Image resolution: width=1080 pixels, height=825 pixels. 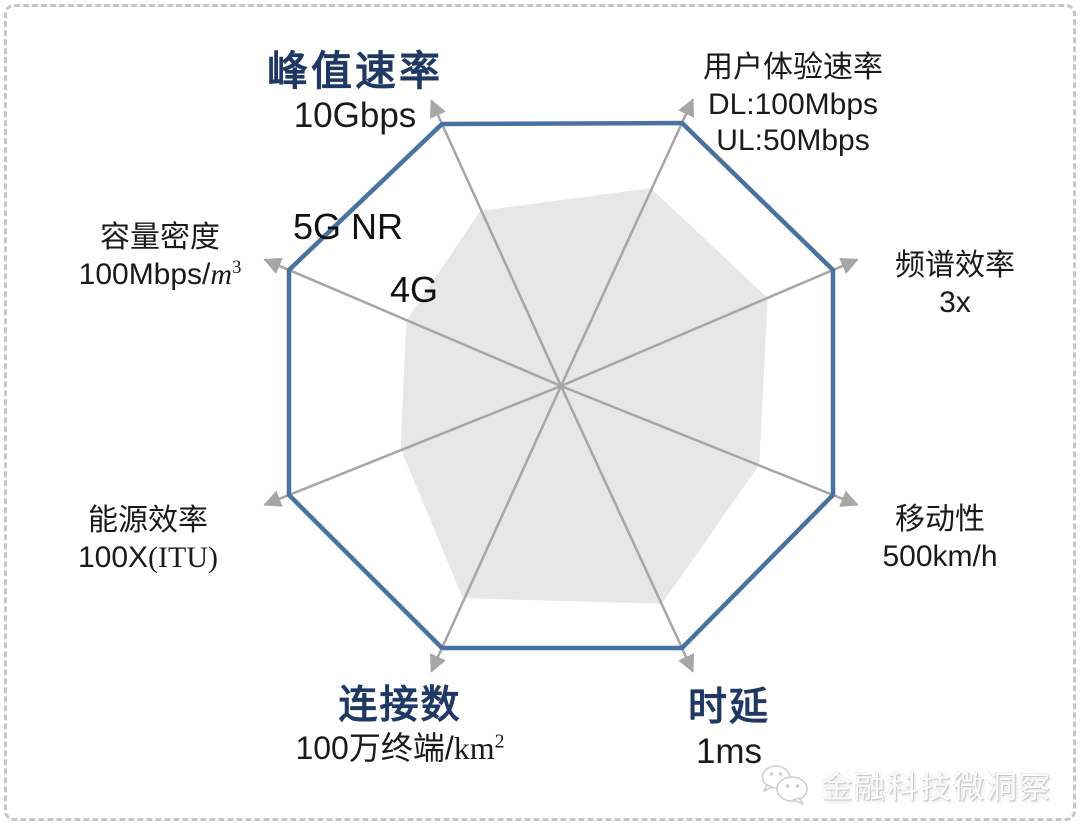 What do you see at coordinates (729, 730) in the screenshot?
I see `axis-label-latency: 时延 1ms` at bounding box center [729, 730].